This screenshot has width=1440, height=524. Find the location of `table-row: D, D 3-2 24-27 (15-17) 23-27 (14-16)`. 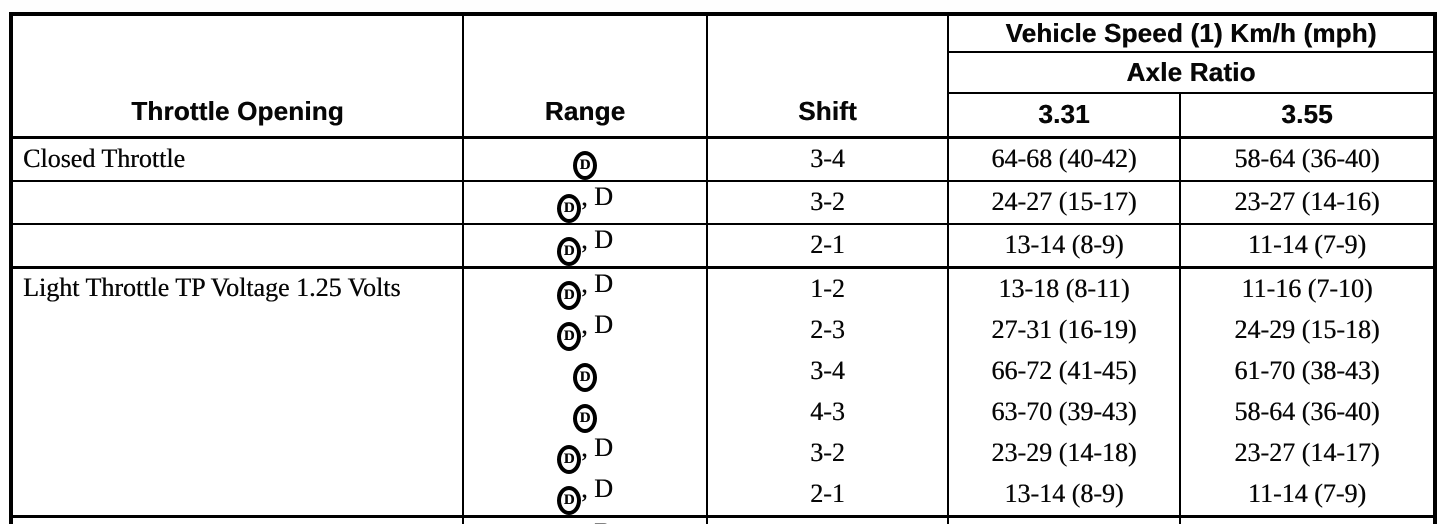

table-row: D, D 3-2 24-27 (15-17) 23-27 (14-16) is located at coordinates (723, 202).